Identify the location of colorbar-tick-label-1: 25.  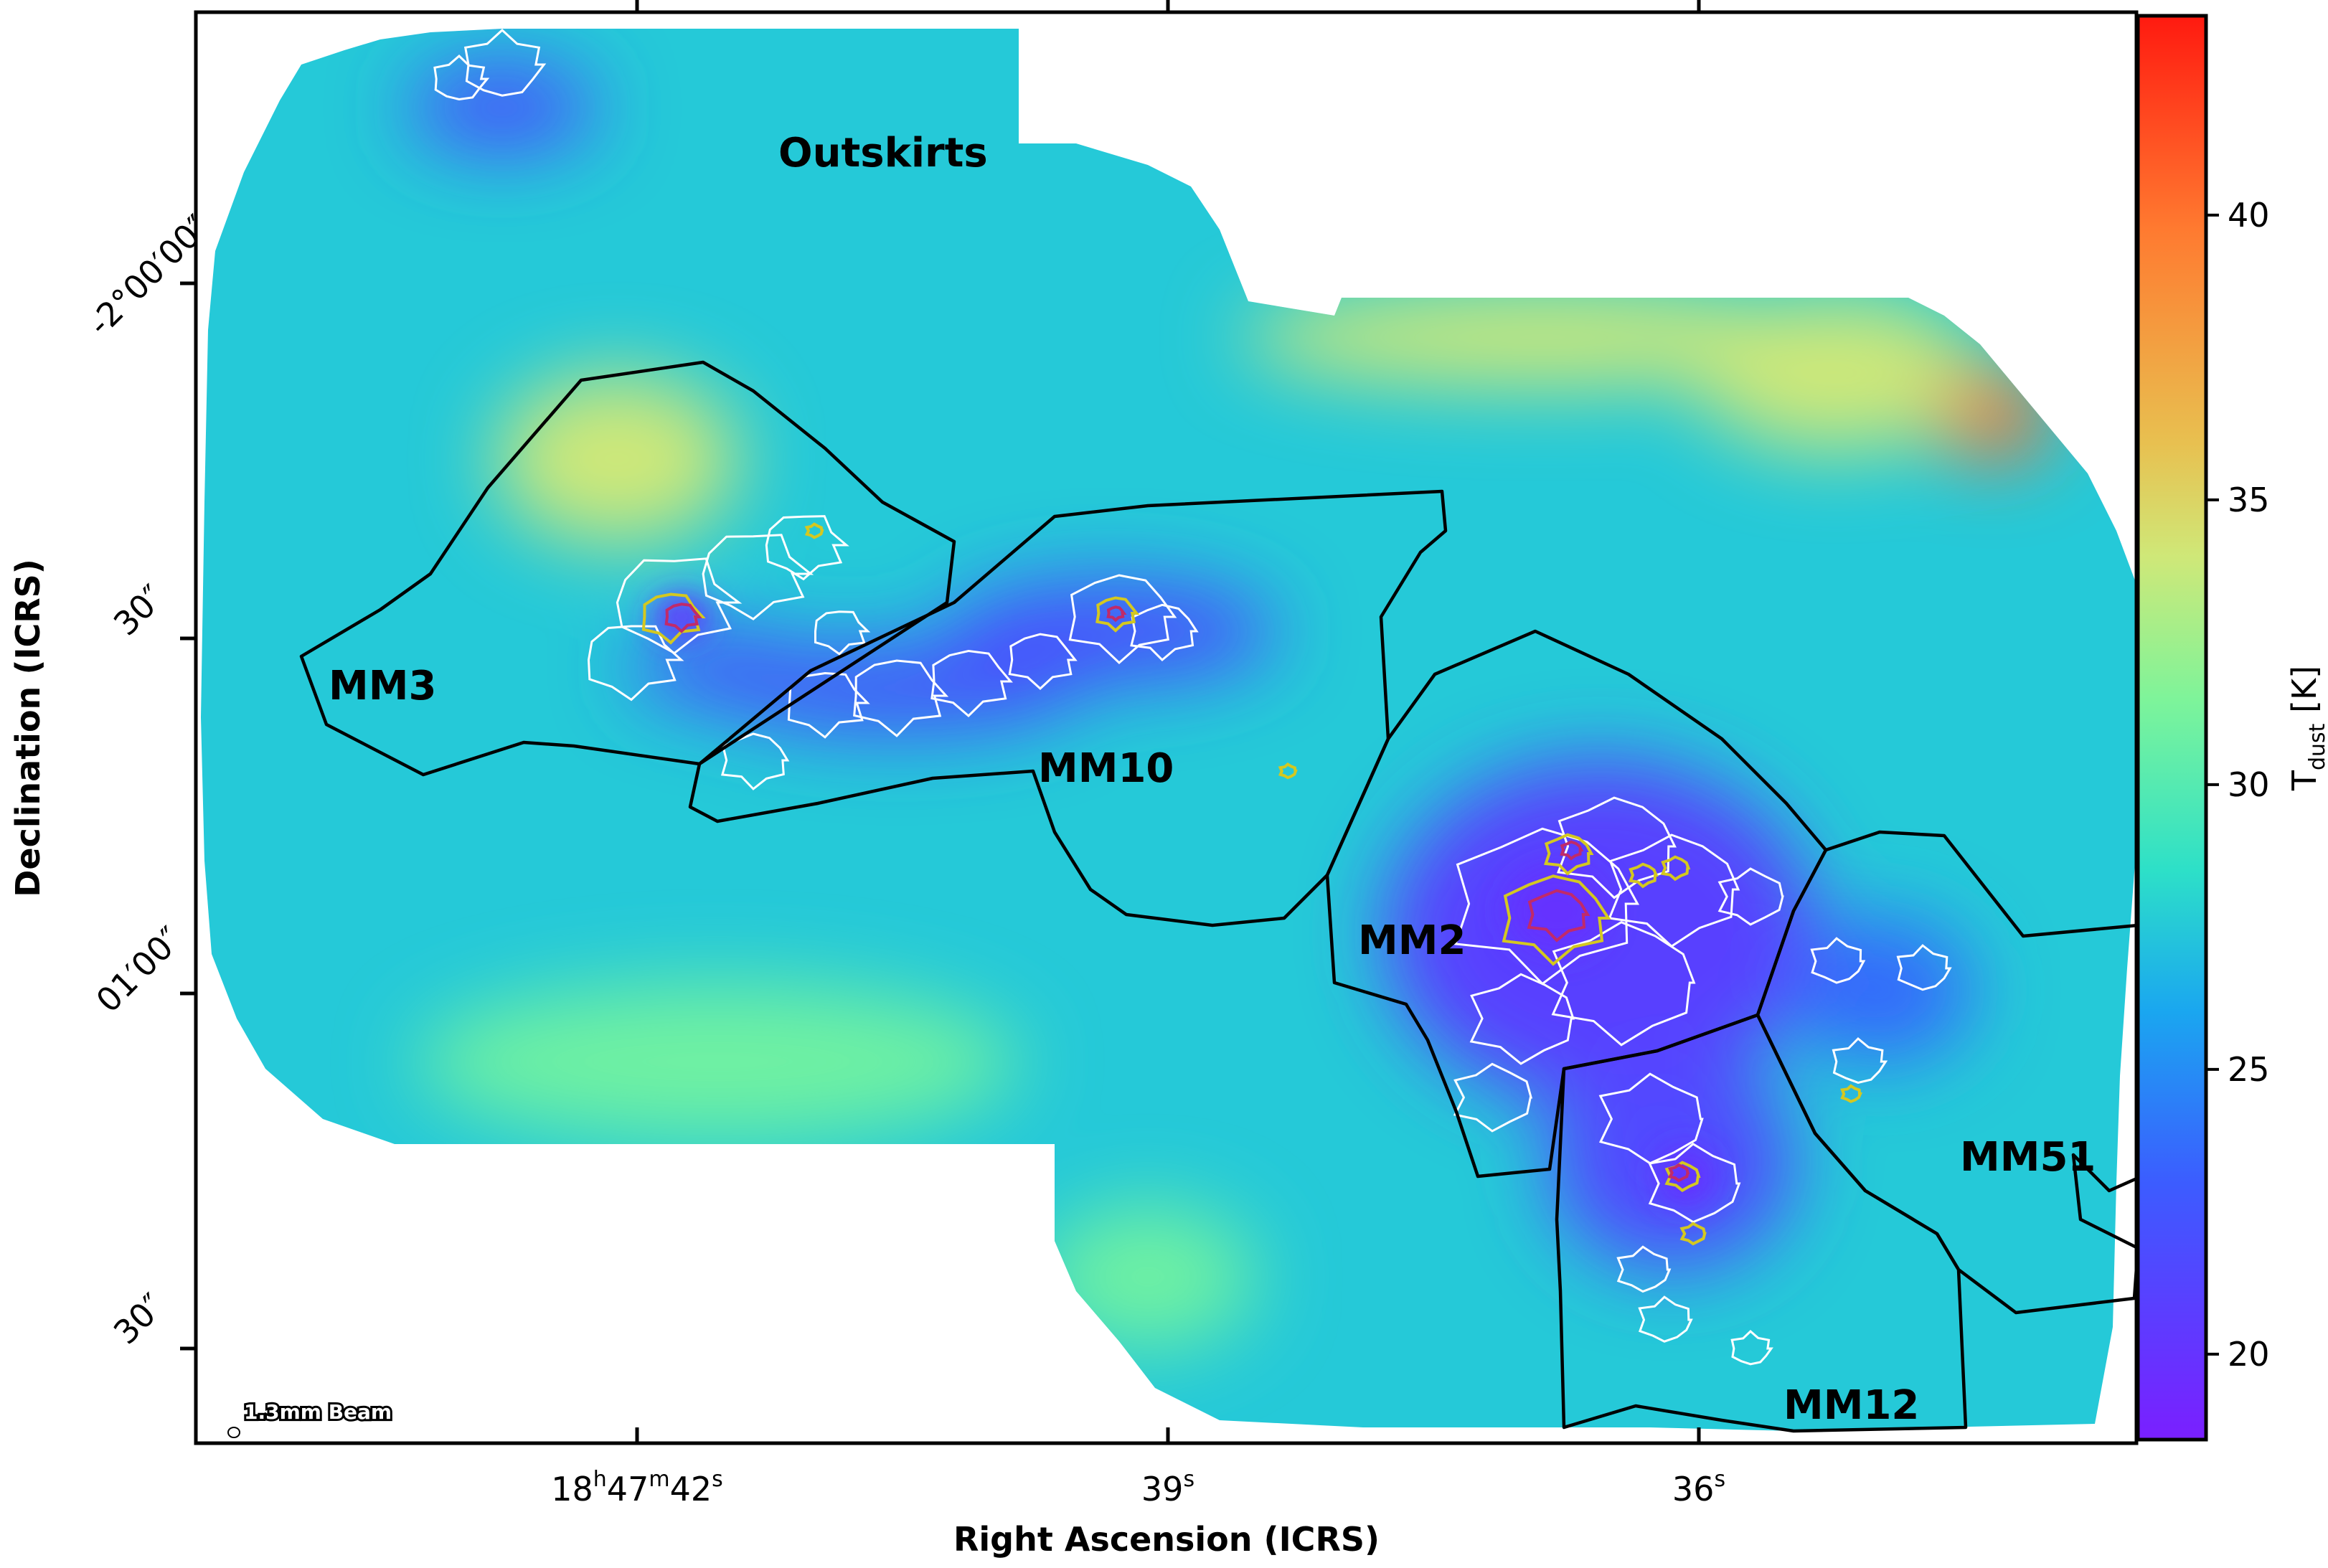
(2249, 1070).